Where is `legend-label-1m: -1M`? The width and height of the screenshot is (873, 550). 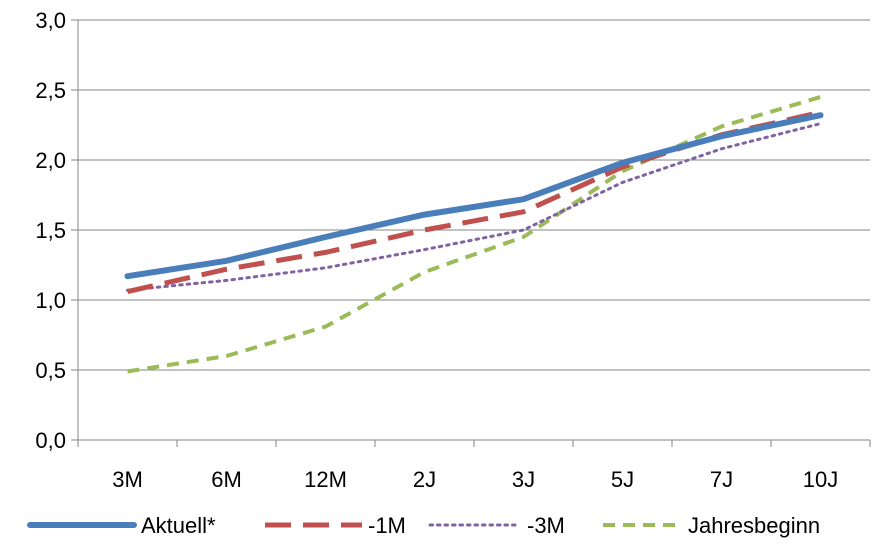
legend-label-1m: -1M is located at coordinates (387, 525).